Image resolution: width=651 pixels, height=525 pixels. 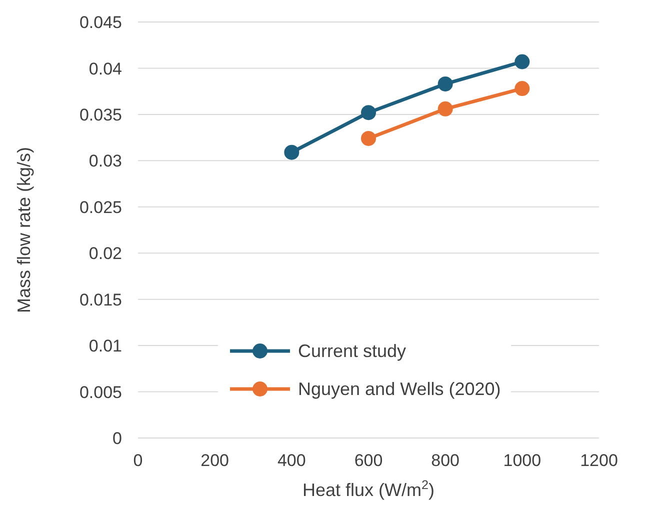 What do you see at coordinates (100, 392) in the screenshot?
I see `y-tick-label: 0.005` at bounding box center [100, 392].